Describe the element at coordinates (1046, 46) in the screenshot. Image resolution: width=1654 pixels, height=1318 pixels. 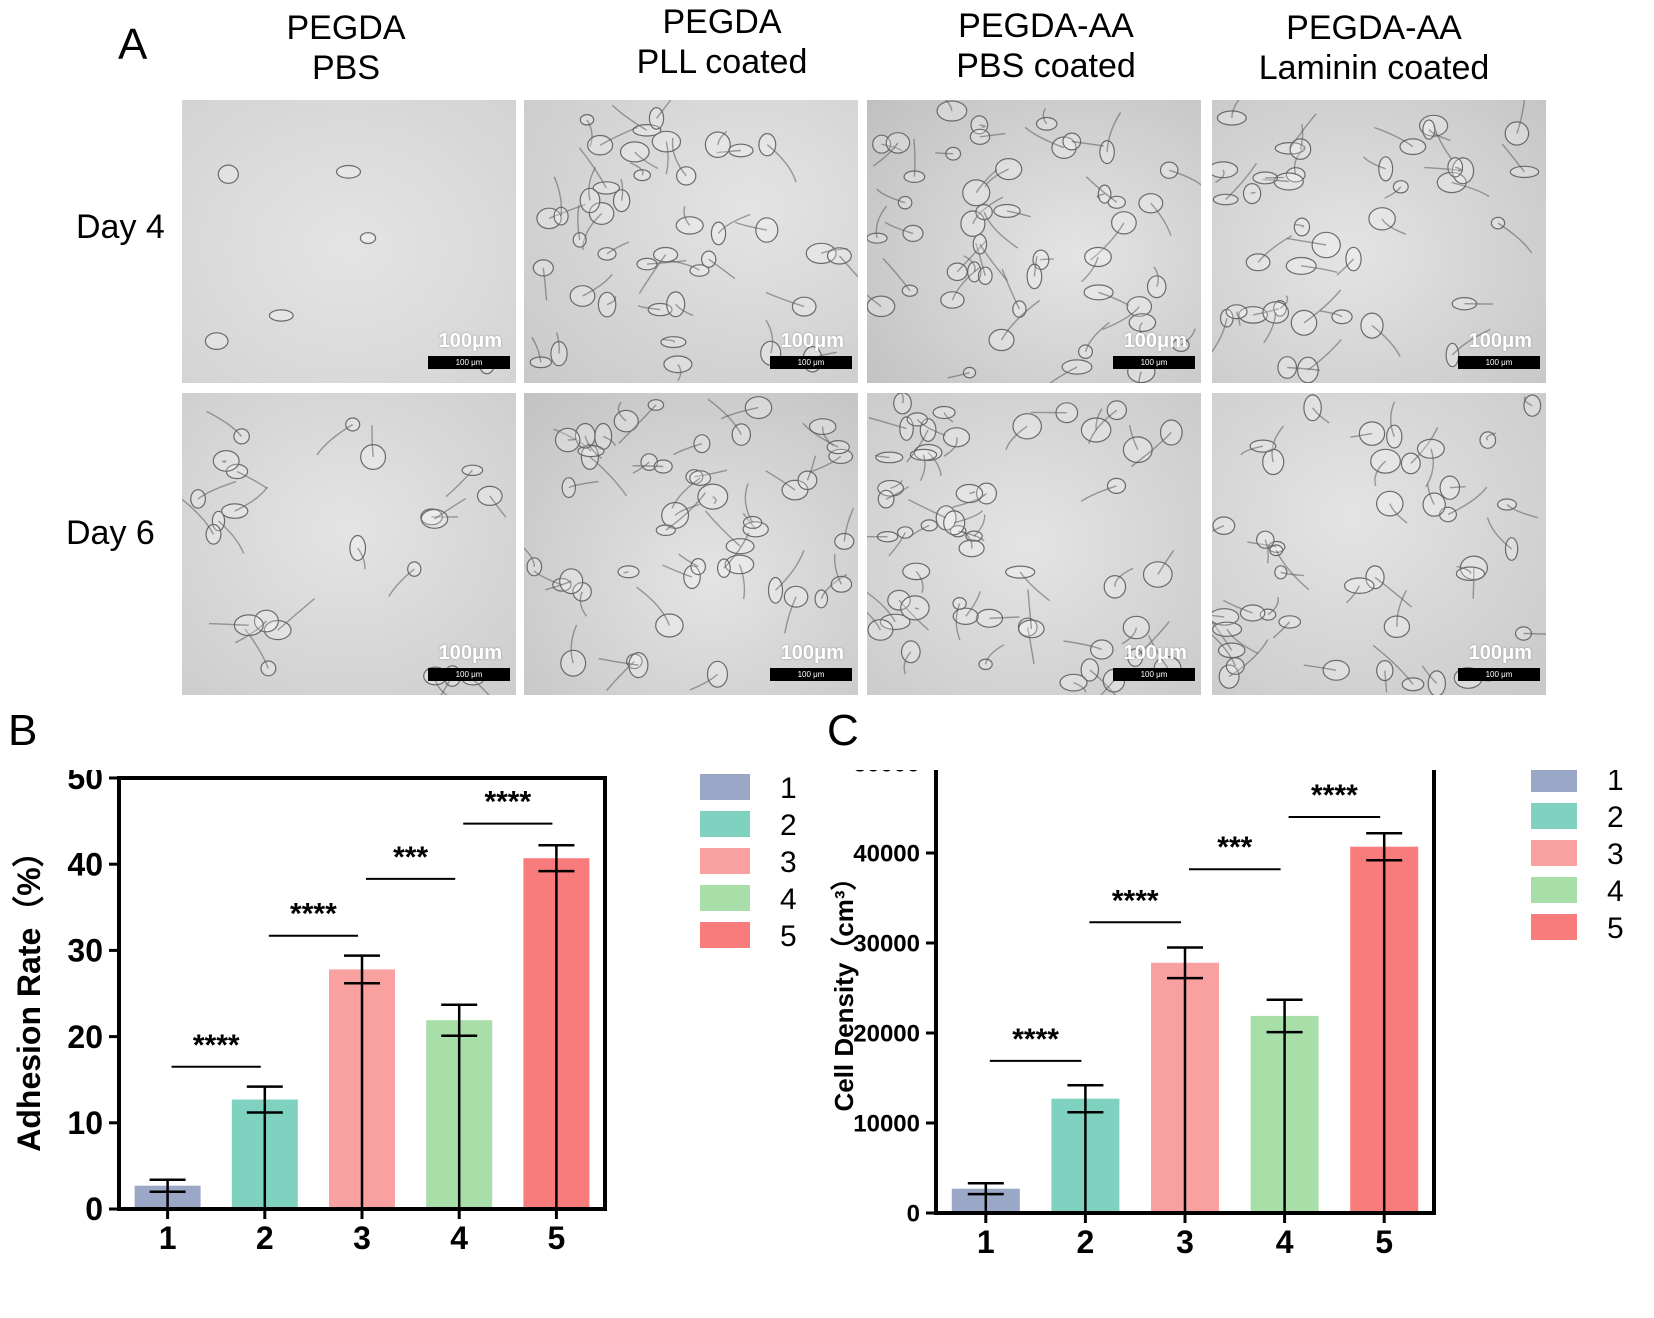
I see `column-title-pegdaaa-pbs: PEGDA-AA PBS coated` at that location.